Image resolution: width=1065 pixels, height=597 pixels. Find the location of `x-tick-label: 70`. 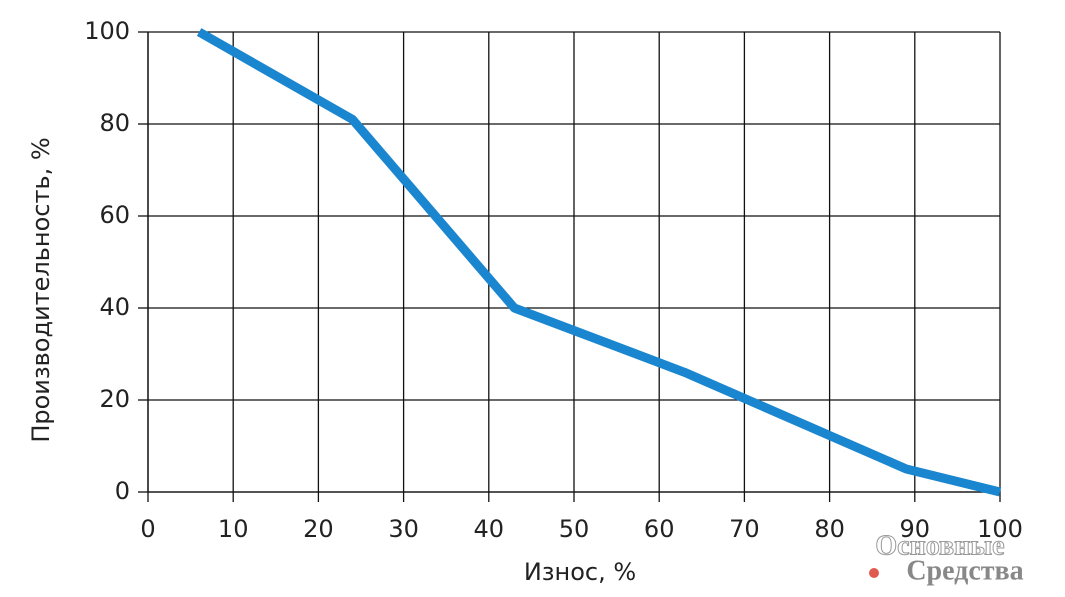

x-tick-label: 70 is located at coordinates (744, 529).